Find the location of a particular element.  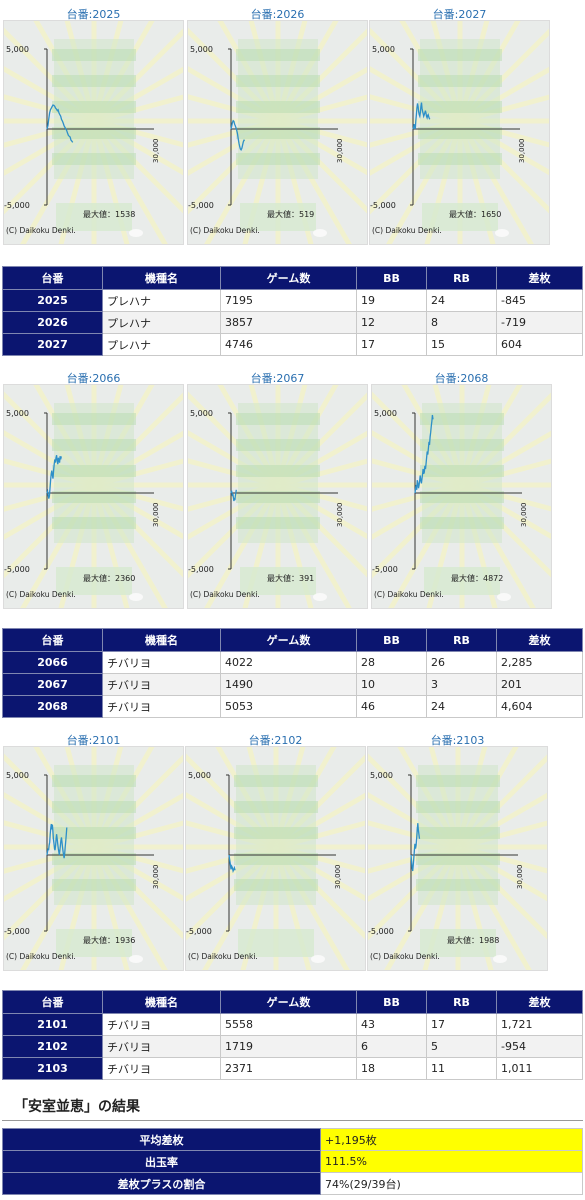

column-header: 機種名 is located at coordinates (161, 278).